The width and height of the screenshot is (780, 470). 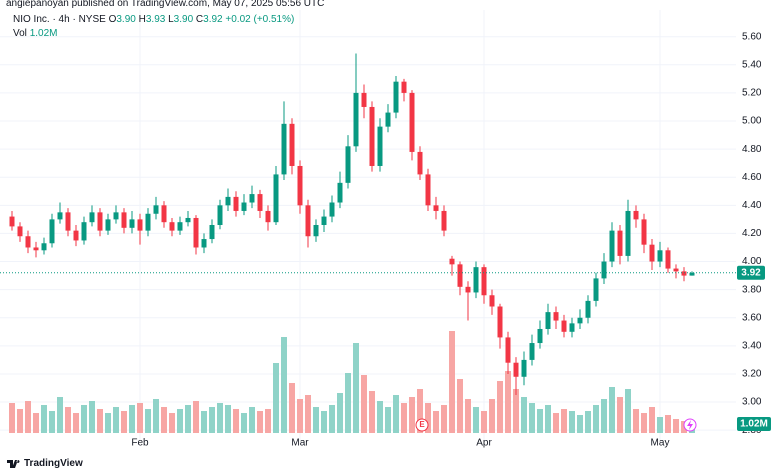 What do you see at coordinates (171, 19) in the screenshot?
I see `ohlc-label: L` at bounding box center [171, 19].